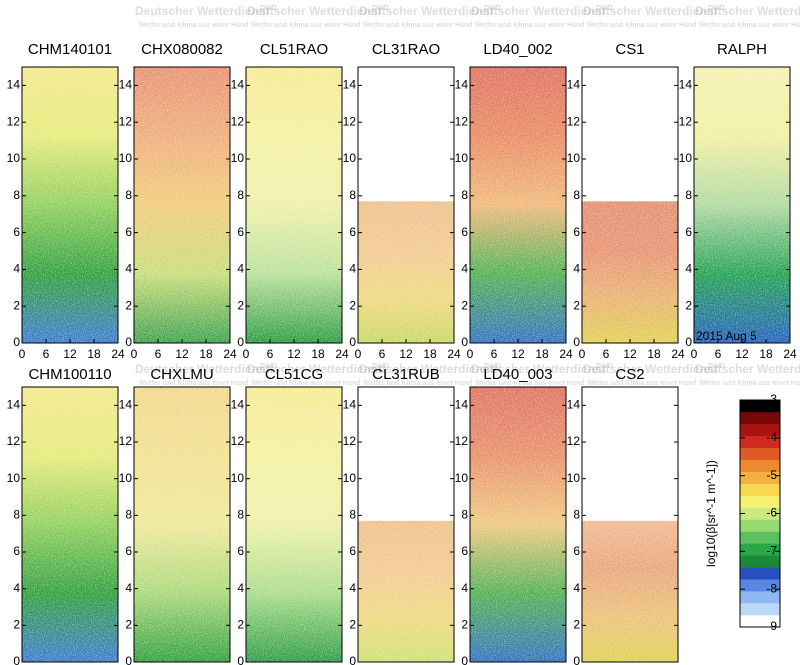 The width and height of the screenshot is (800, 665). I want to click on panel-title: CHM140101, so click(70, 49).